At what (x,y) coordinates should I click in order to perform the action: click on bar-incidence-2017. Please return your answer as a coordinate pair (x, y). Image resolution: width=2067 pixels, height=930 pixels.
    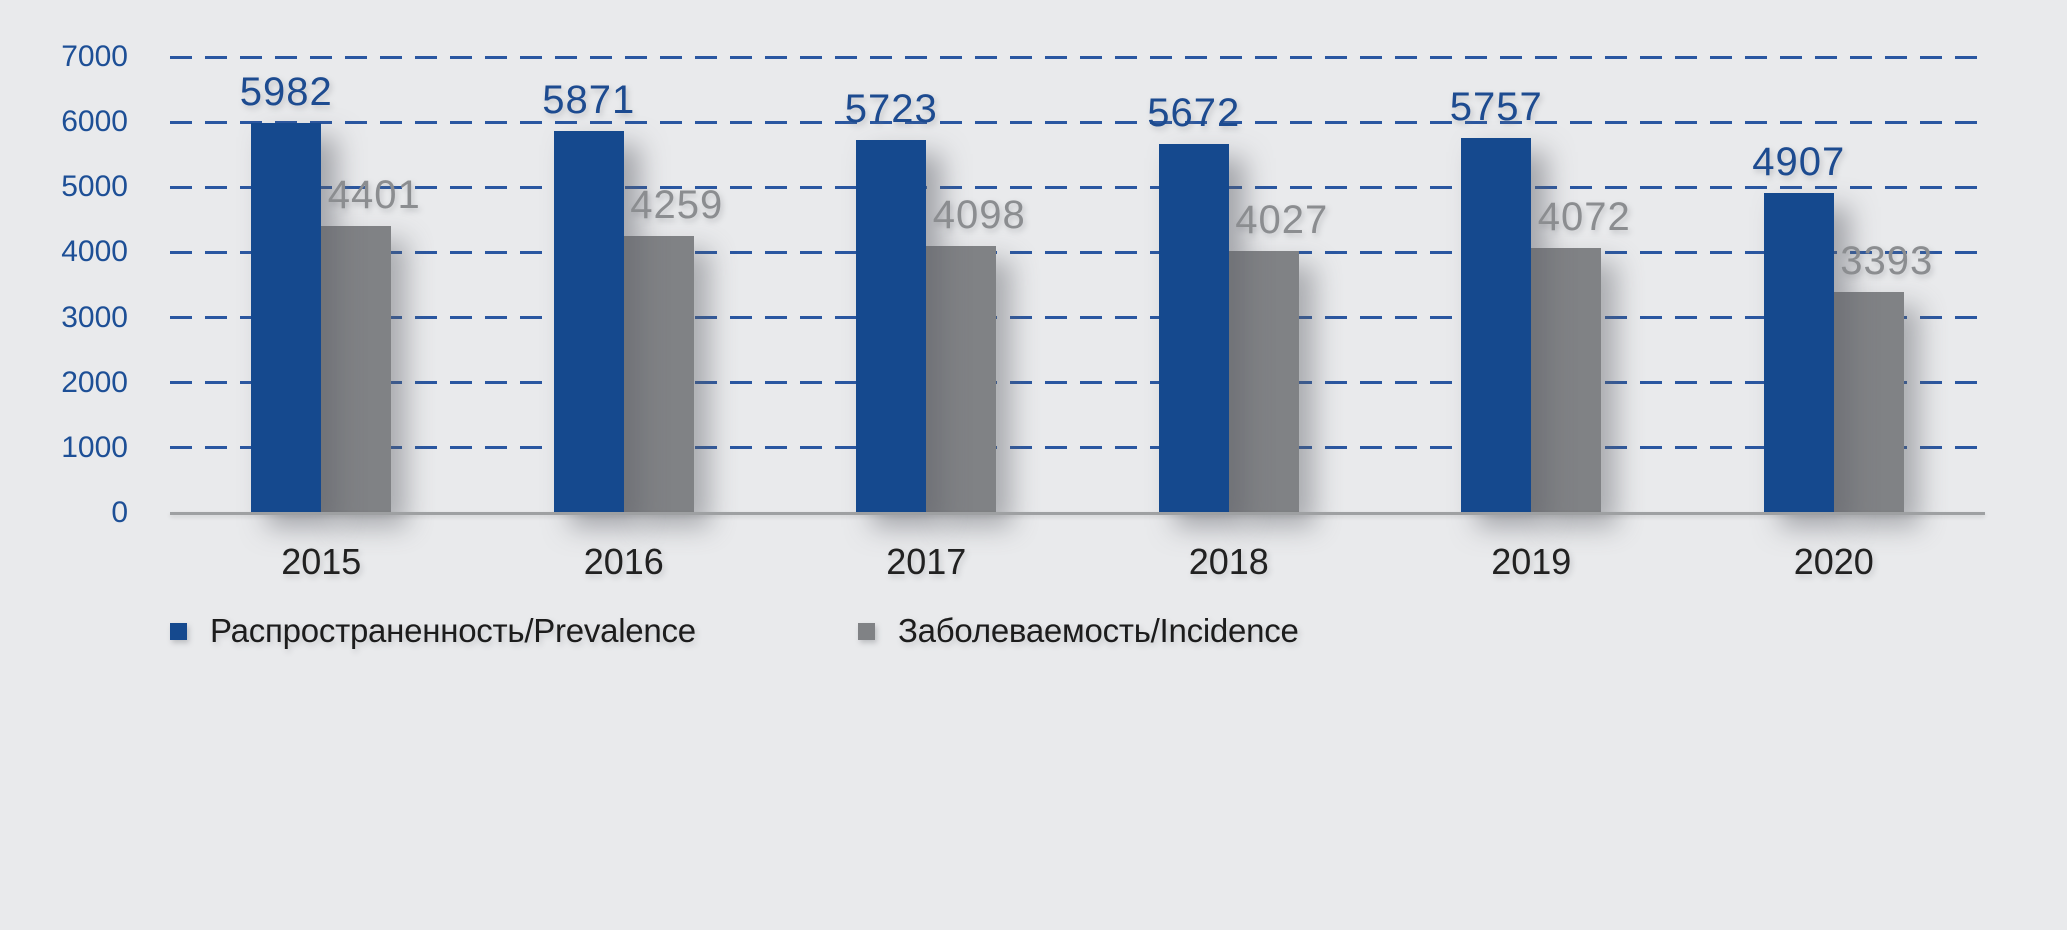
    Looking at the image, I should click on (961, 379).